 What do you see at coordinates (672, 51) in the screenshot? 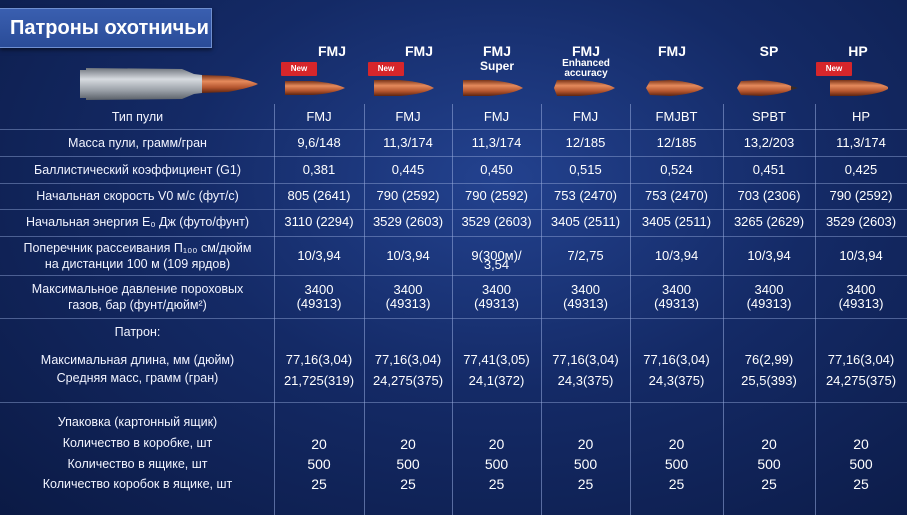
I see `col-header-5: FMJ` at bounding box center [672, 51].